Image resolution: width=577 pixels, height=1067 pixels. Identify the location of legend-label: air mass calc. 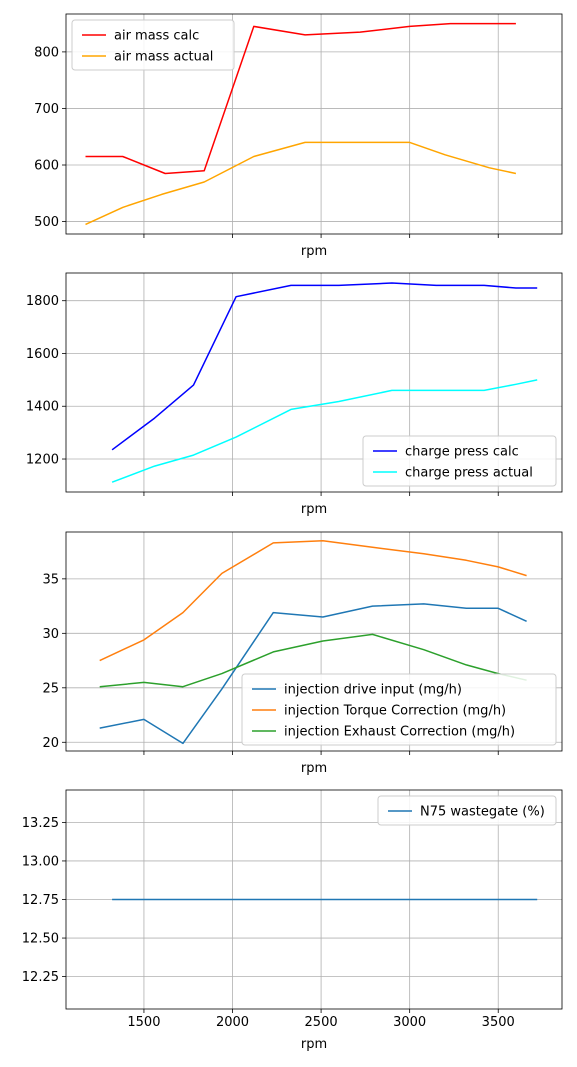
(156, 36).